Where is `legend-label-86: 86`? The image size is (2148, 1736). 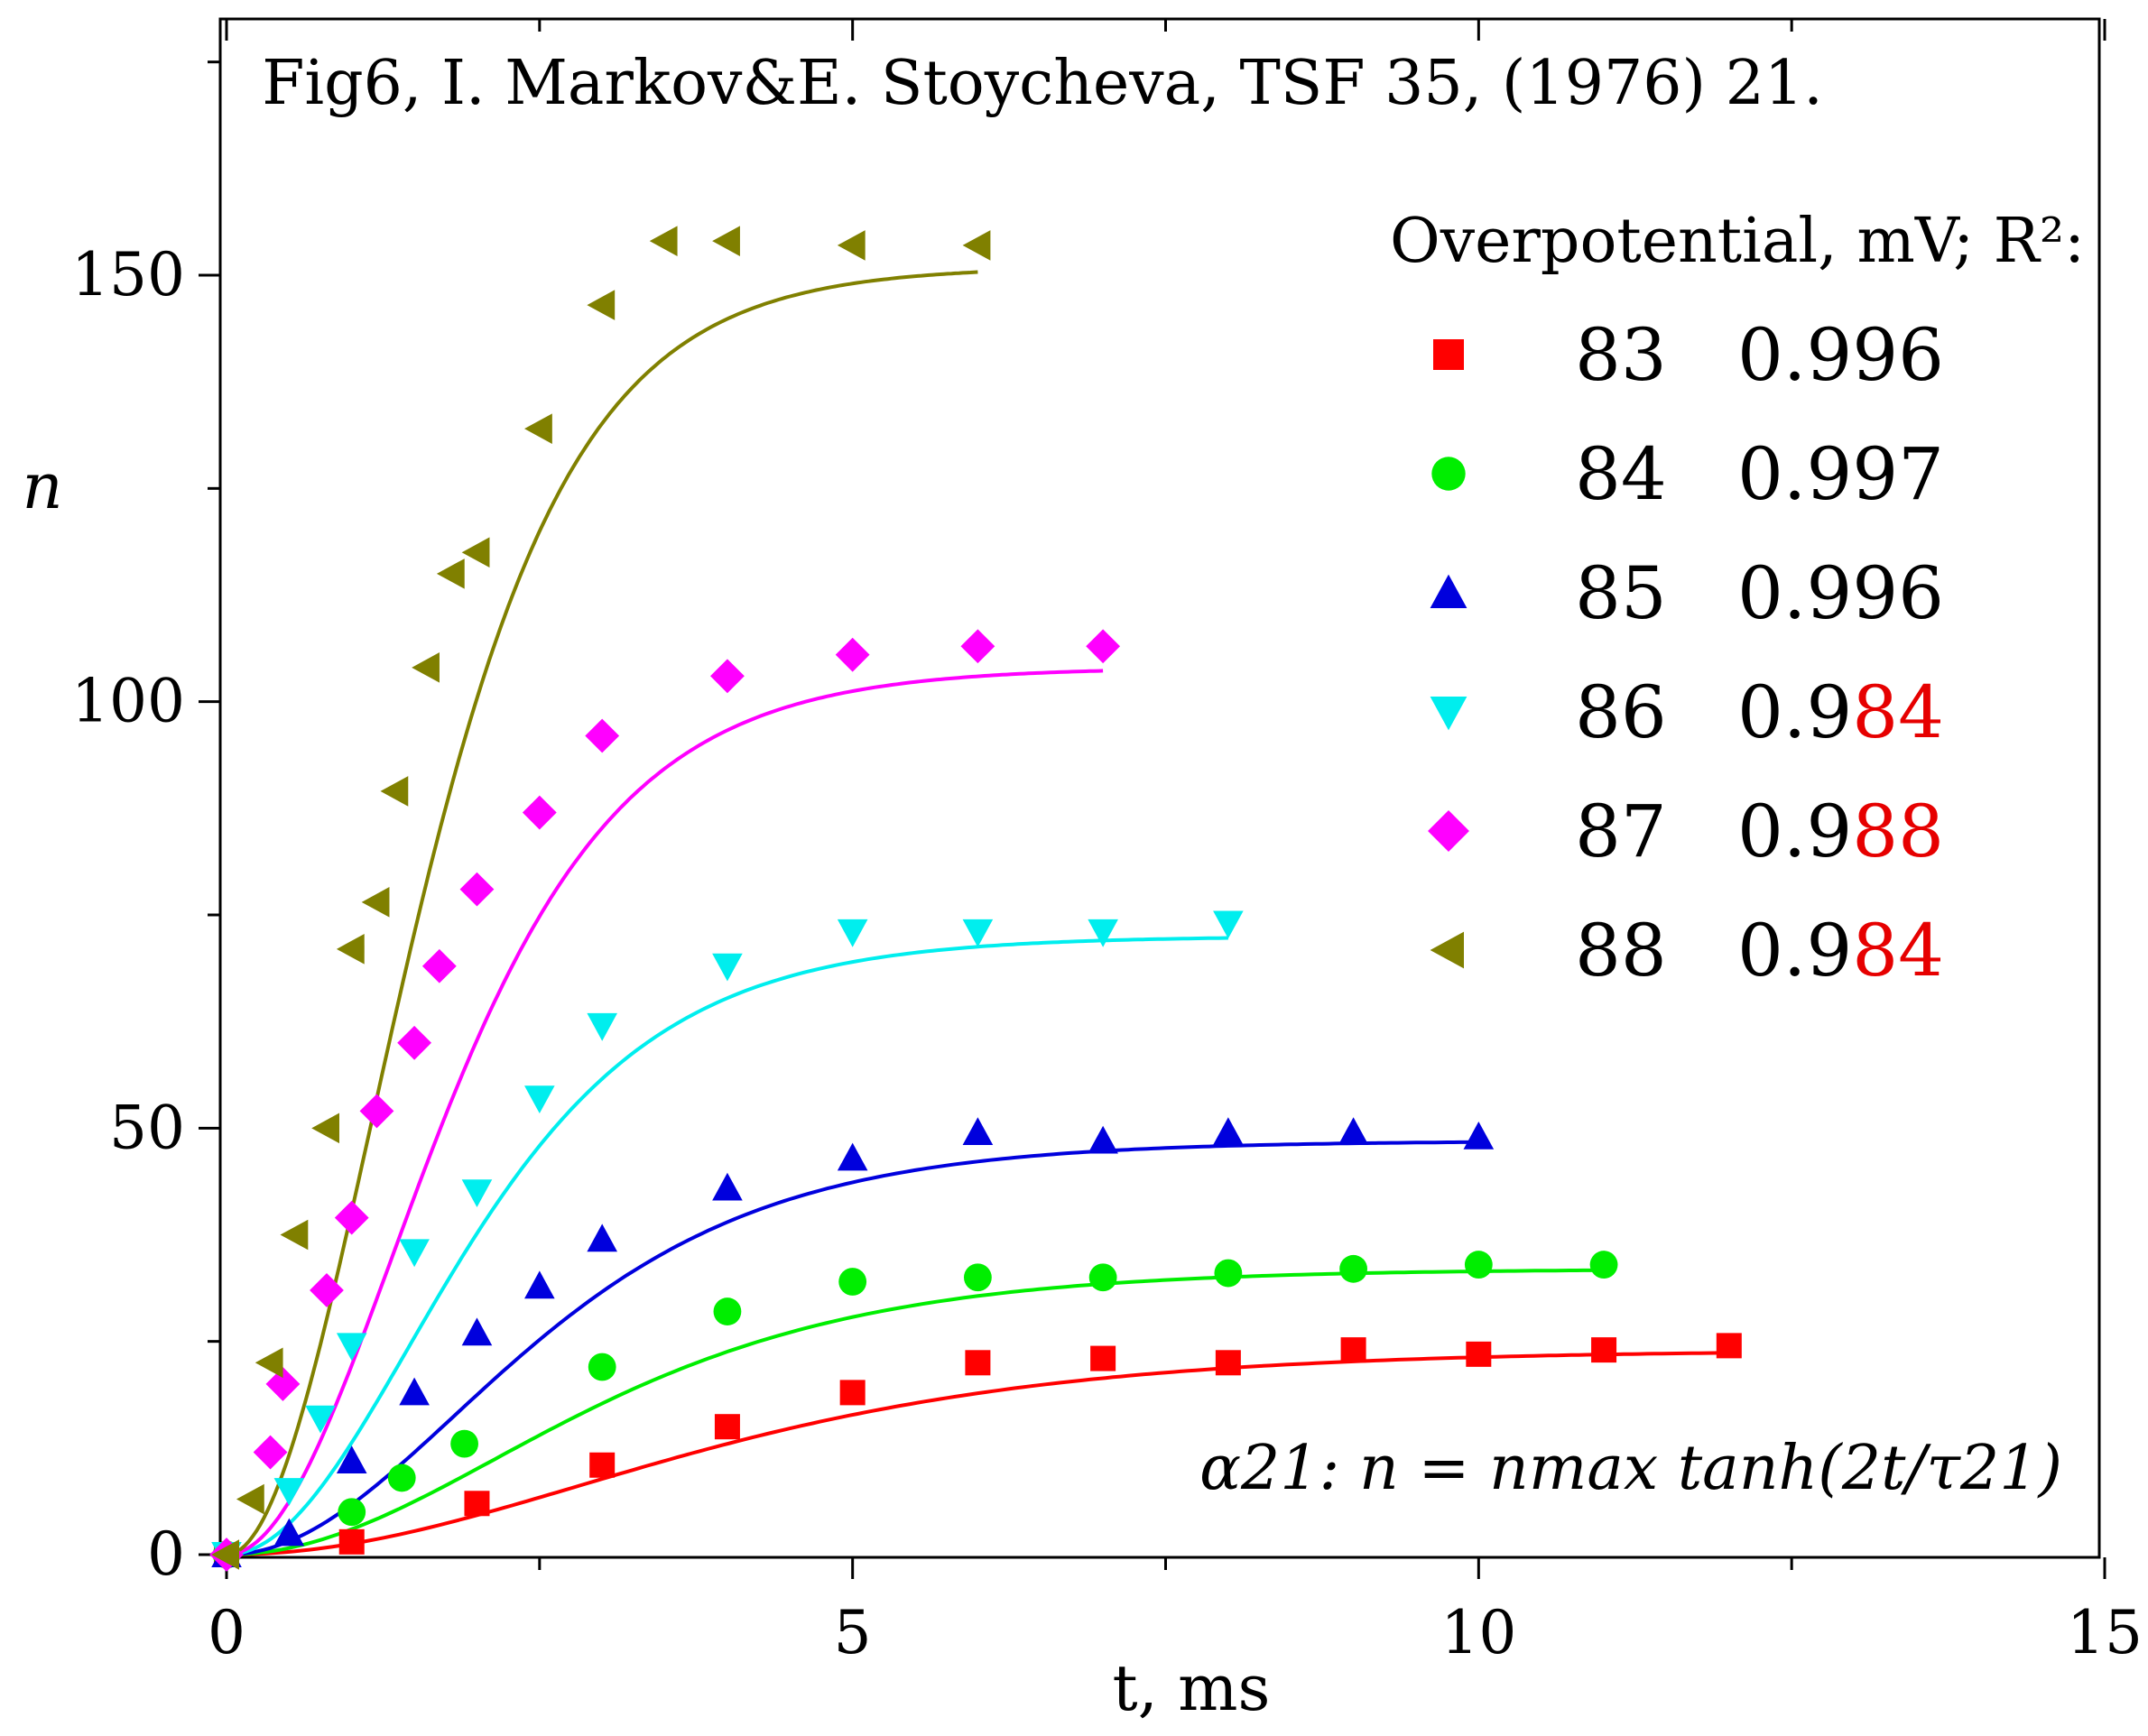 legend-label-86: 86 is located at coordinates (1621, 712).